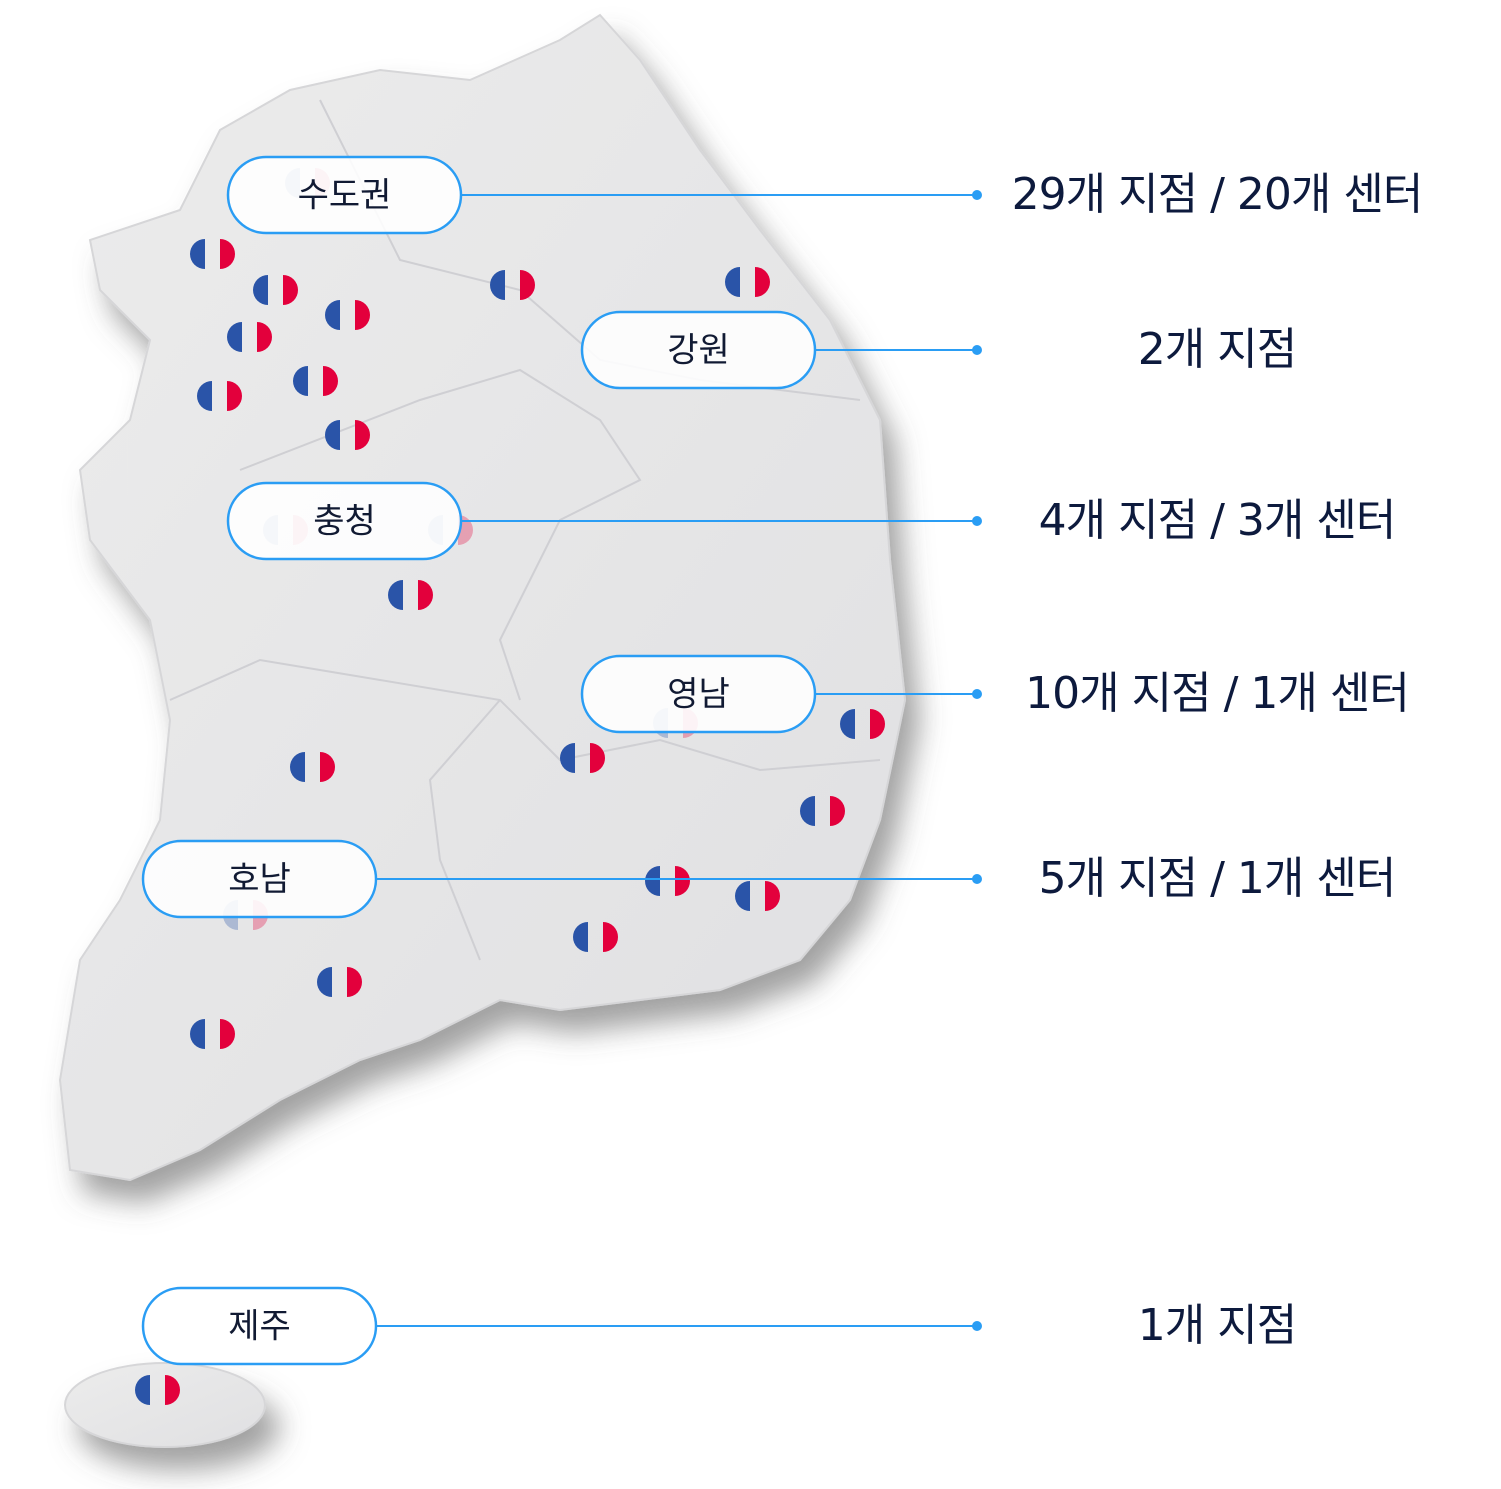 The width and height of the screenshot is (1501, 1489). I want to click on region-label: 영남, so click(698, 695).